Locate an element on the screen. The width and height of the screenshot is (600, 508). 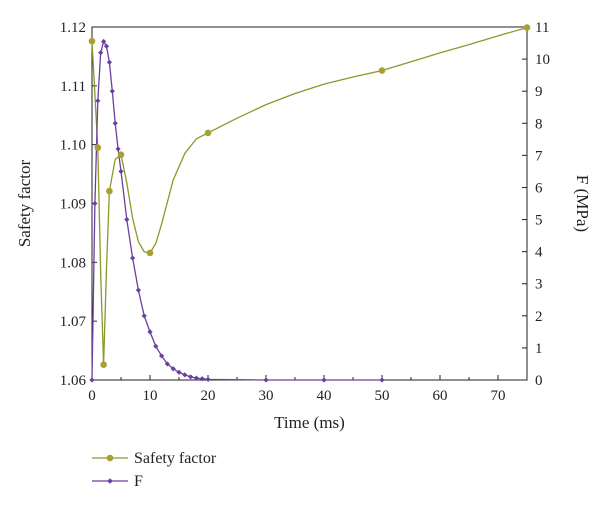
x-axis: 0 10 20 30 40 50 60 70 is located at coordinates (297, 389).